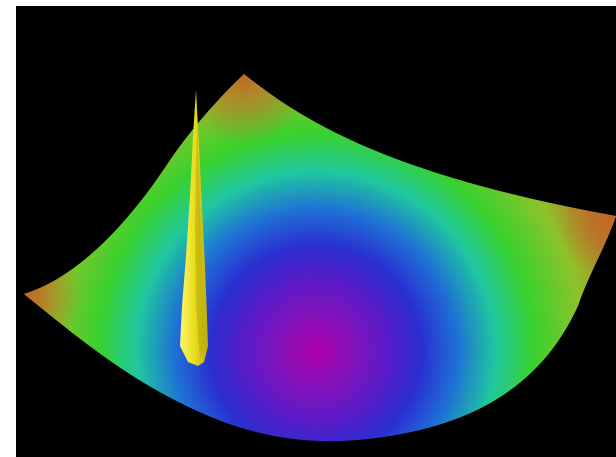 This screenshot has width=616, height=457. Describe the element at coordinates (200, 242) in the screenshot. I see `spike-shading` at that location.